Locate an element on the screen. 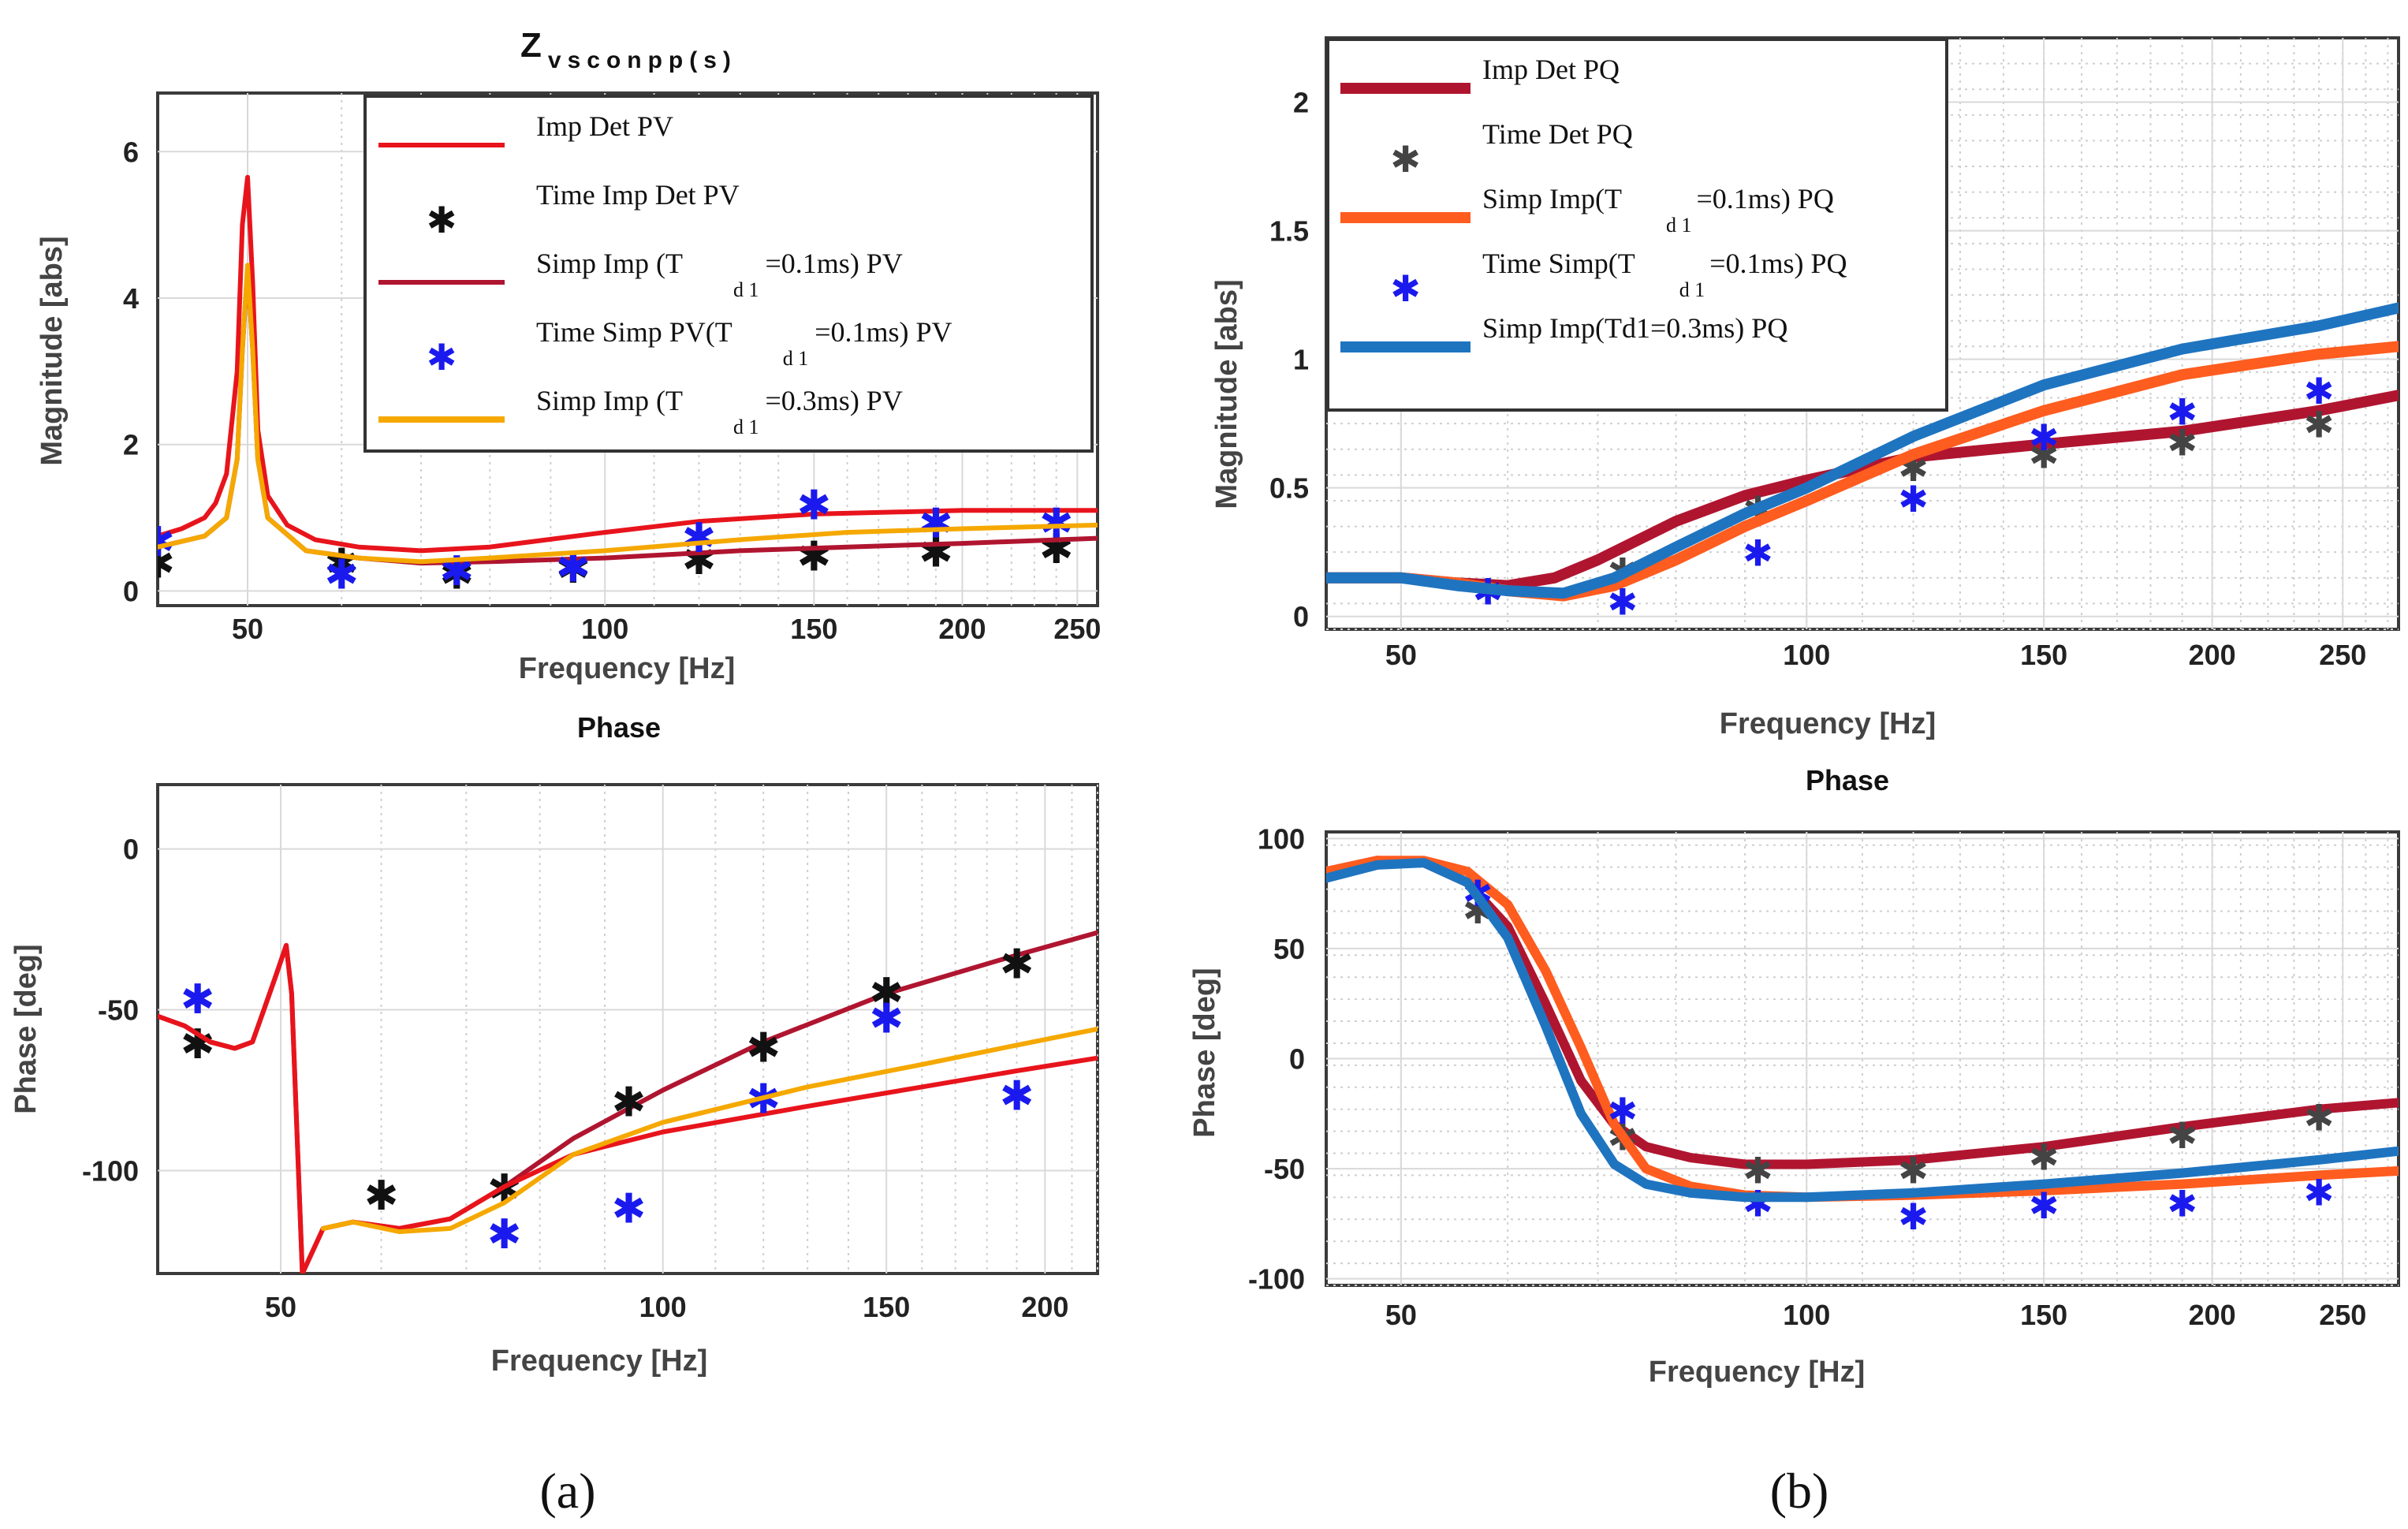  y-tick-label: 50 is located at coordinates (1289, 949).